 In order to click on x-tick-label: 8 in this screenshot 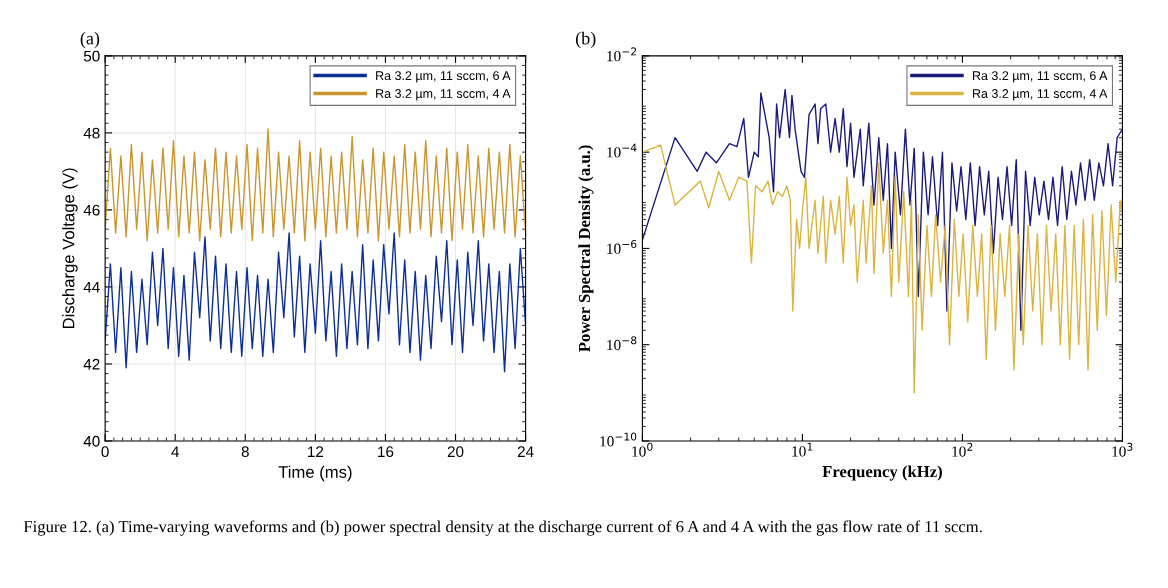, I will do `click(245, 452)`.